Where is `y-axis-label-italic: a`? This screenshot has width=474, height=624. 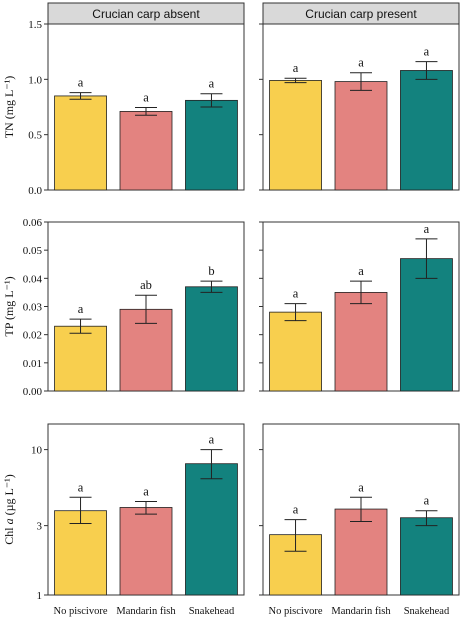
y-axis-label-italic: a is located at coordinates (9, 521).